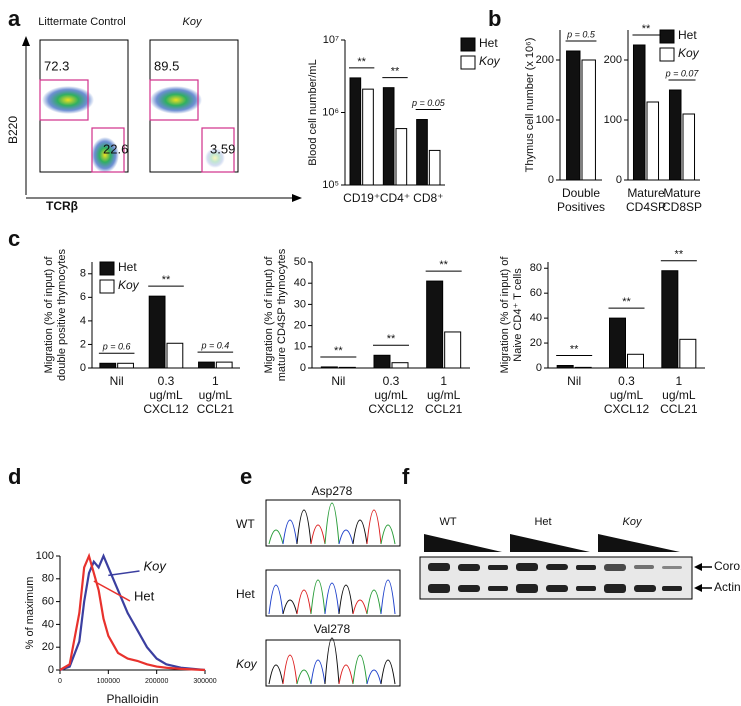  I want to click on x-tick-label: 100000, so click(108, 681).